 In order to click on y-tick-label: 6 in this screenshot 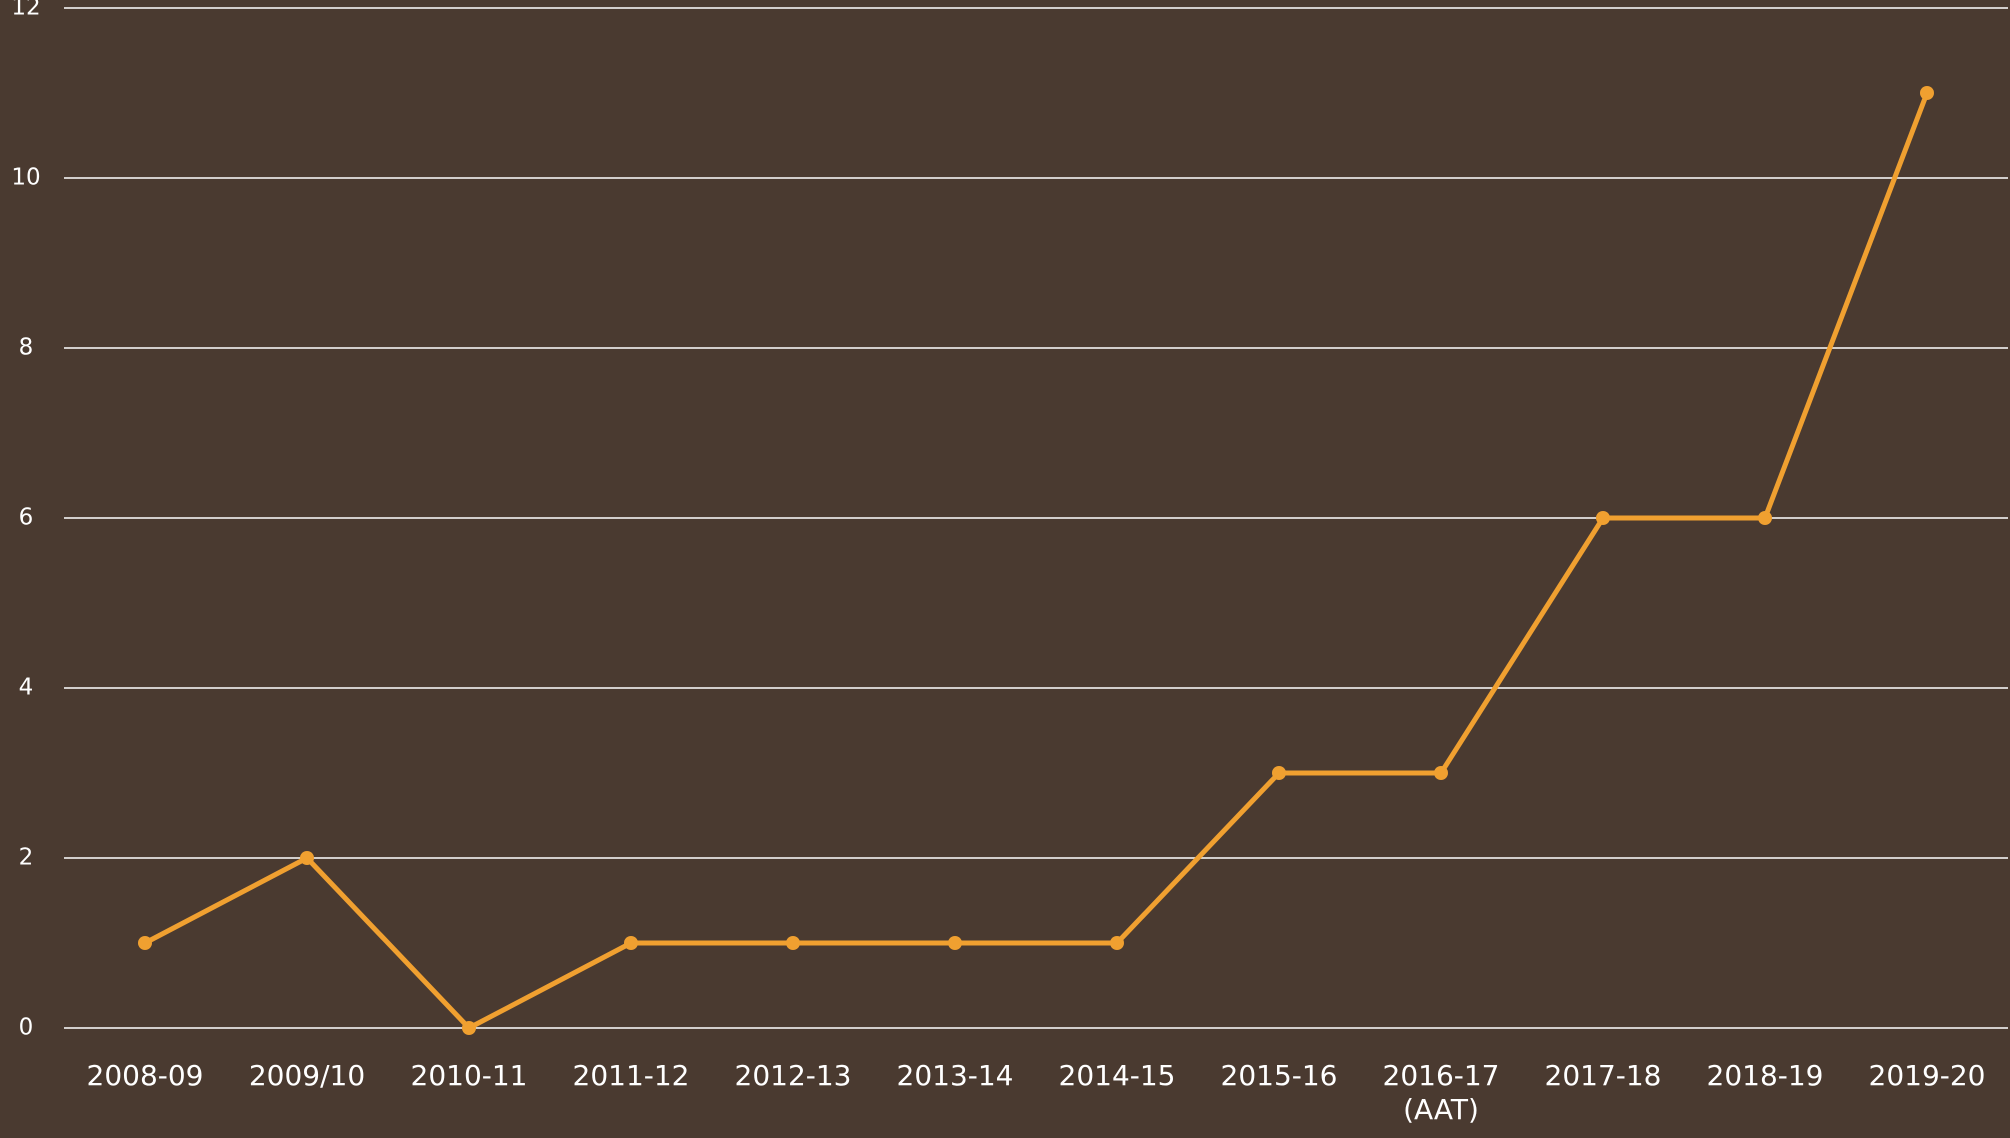, I will do `click(26, 518)`.